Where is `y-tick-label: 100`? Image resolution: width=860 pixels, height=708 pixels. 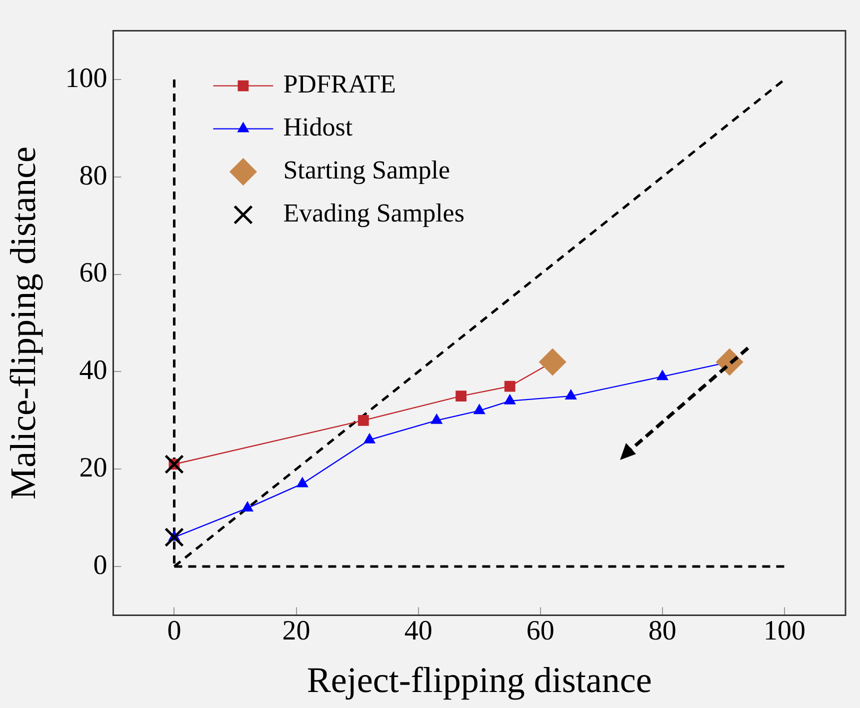 y-tick-label: 100 is located at coordinates (86, 78).